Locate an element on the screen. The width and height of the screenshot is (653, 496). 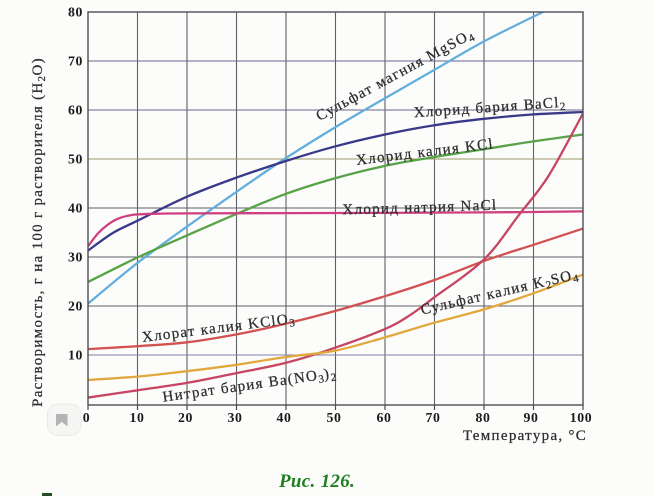
svg-text: 0 is located at coordinates (87, 417).